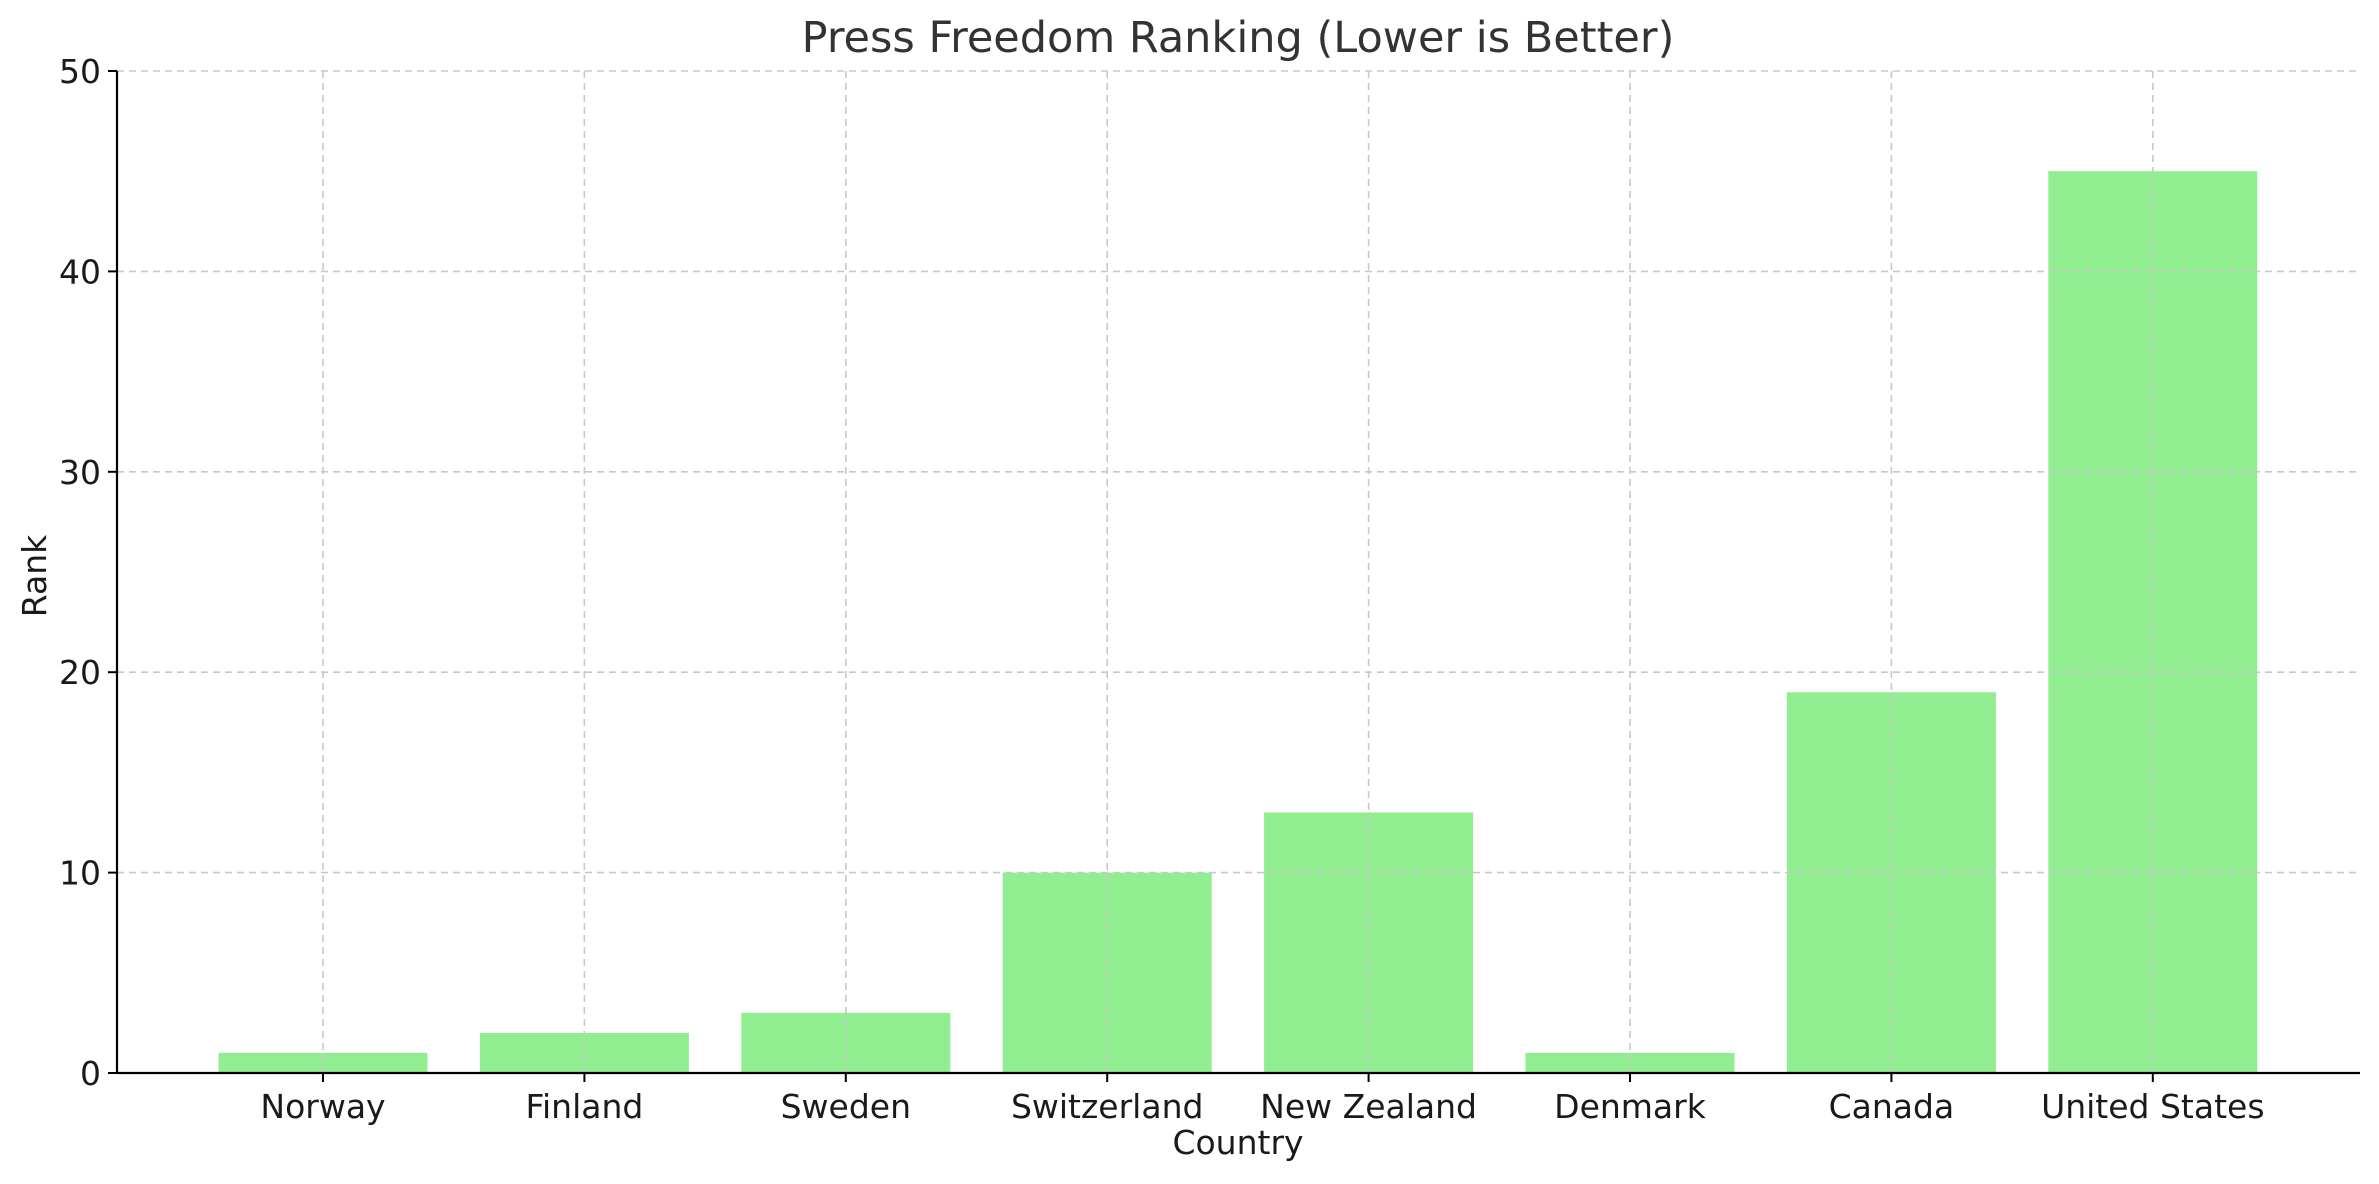 This screenshot has height=1184, width=2379. I want to click on bar-united-states, so click(2153, 622).